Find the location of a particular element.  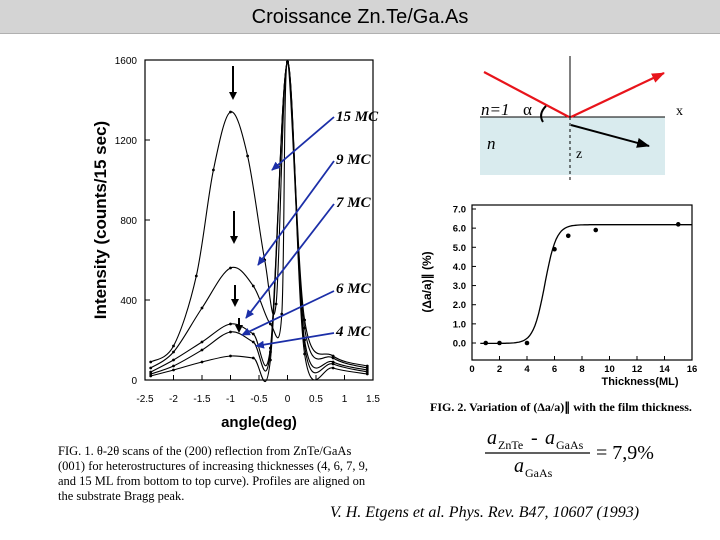

film-layer is located at coordinates (572, 146).